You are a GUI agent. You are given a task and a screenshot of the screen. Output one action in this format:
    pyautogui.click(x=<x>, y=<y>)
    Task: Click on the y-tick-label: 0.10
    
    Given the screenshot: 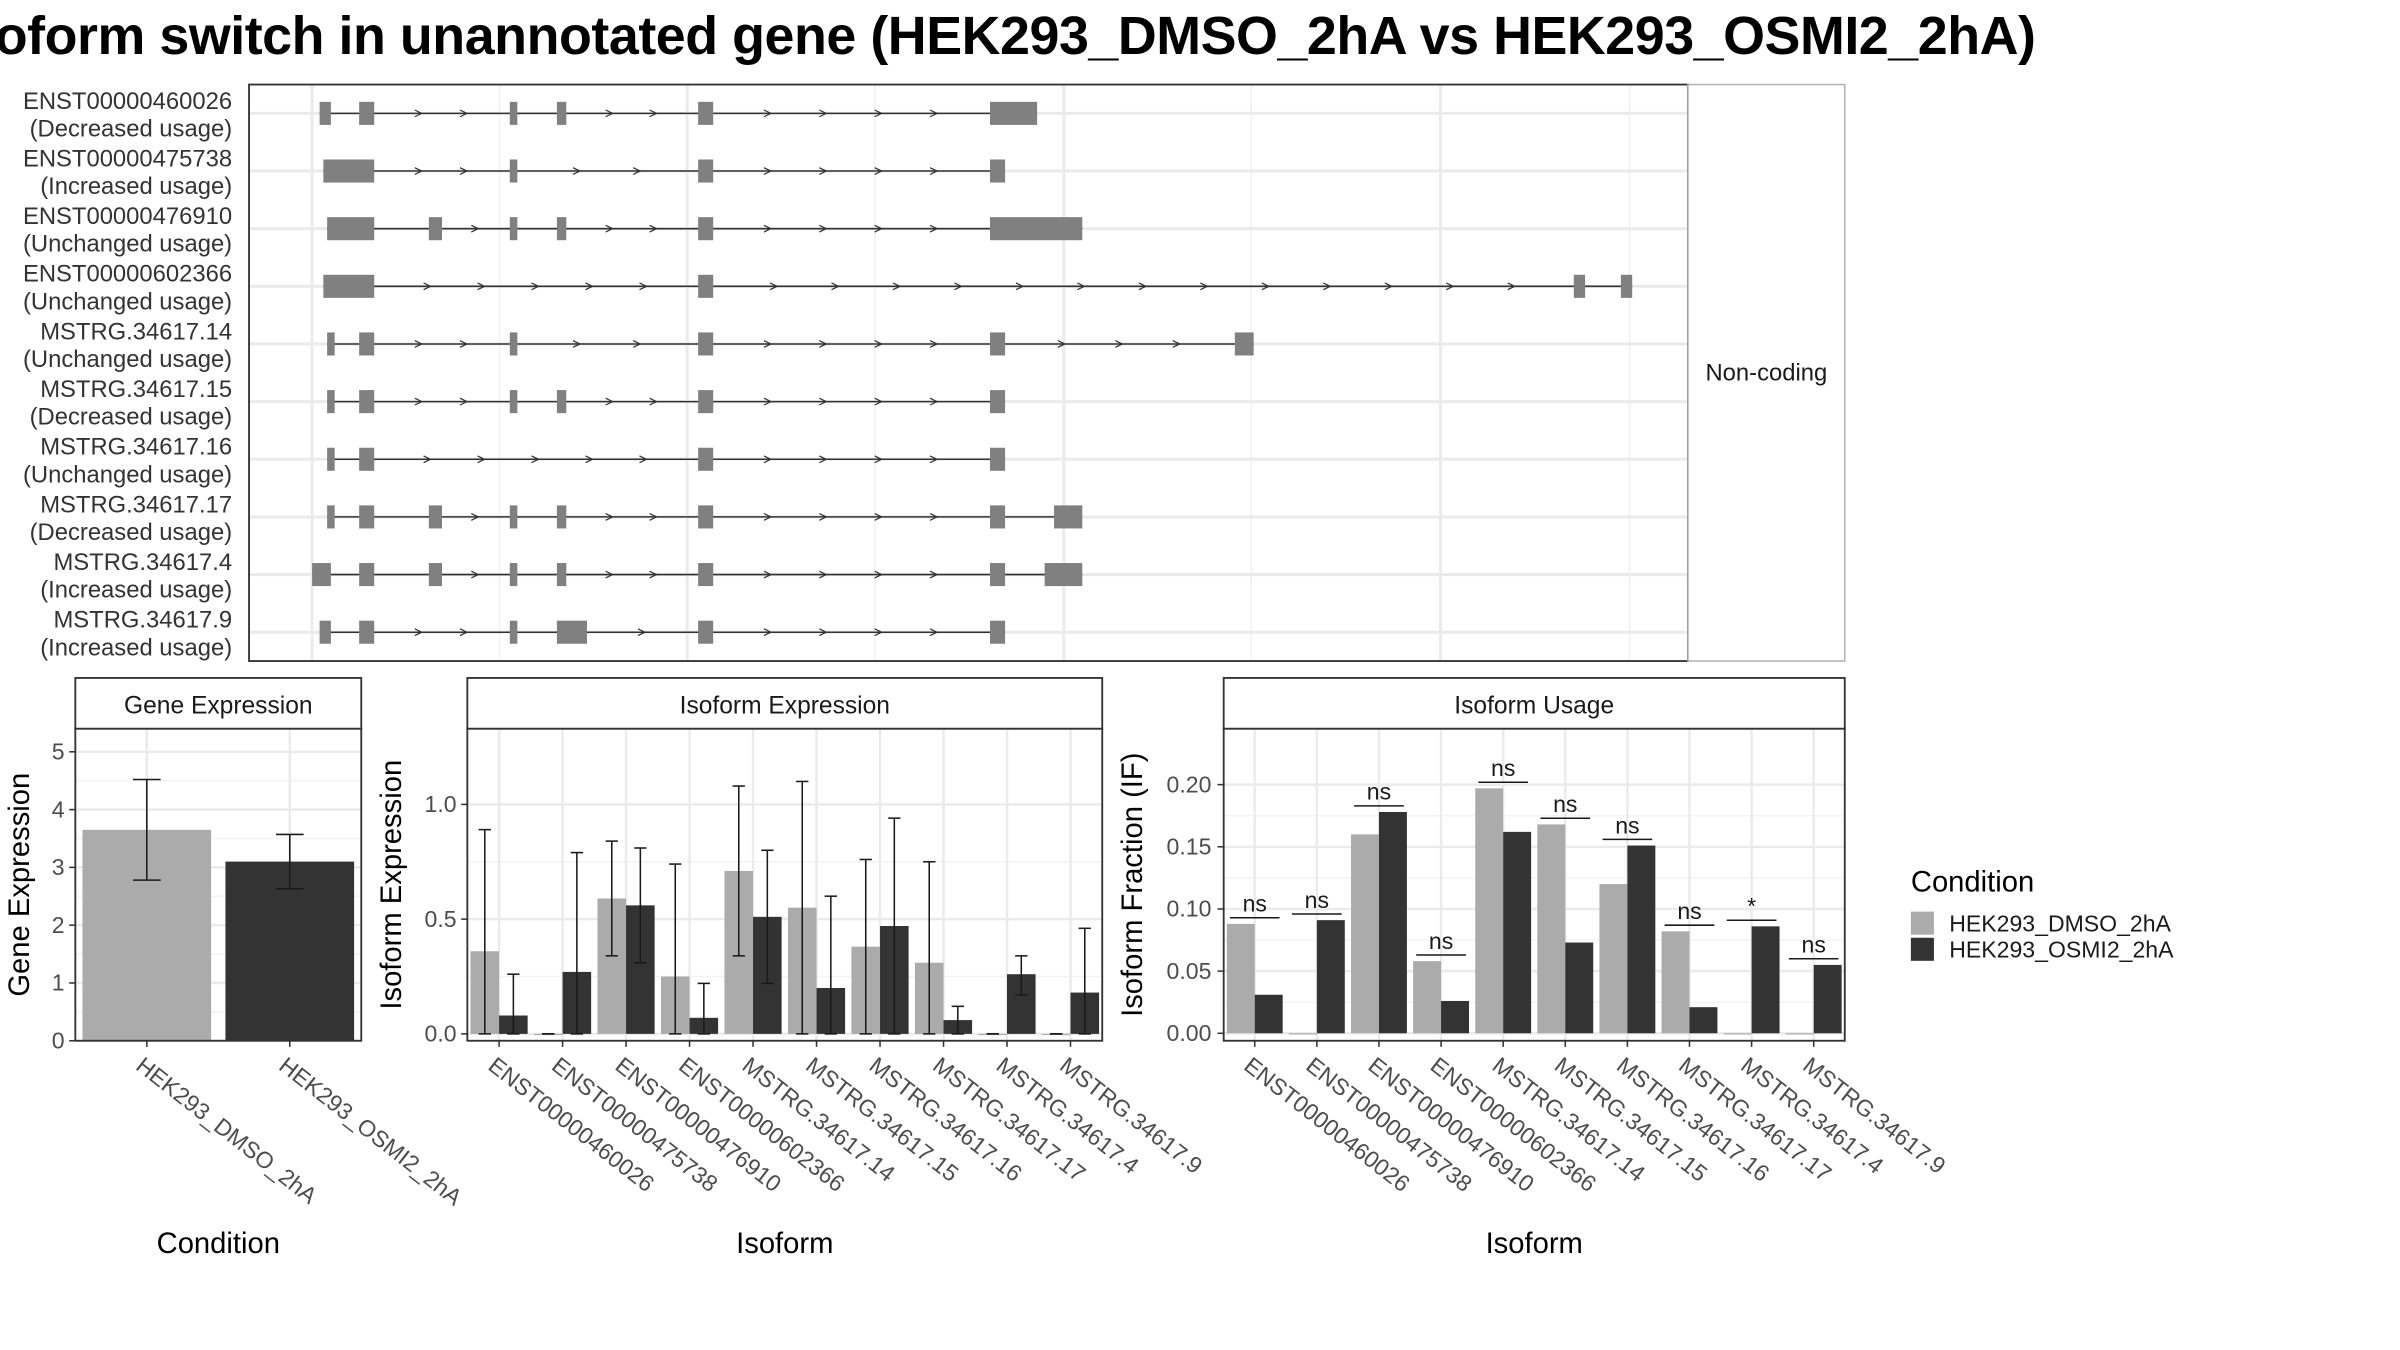 What is the action you would take?
    pyautogui.click(x=1189, y=909)
    